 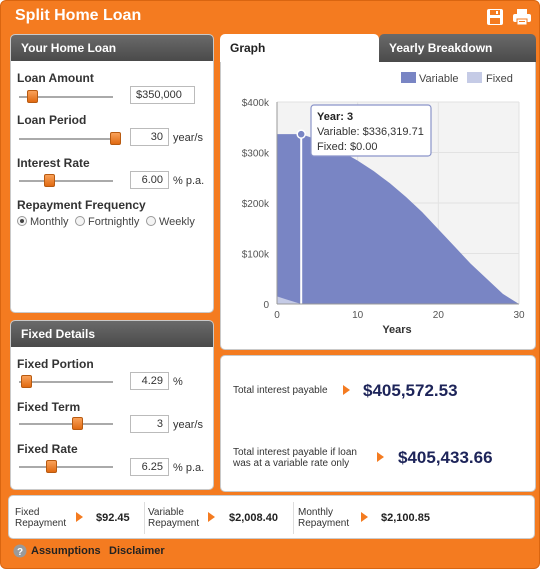 What do you see at coordinates (79, 517) in the screenshot?
I see `fixed-repayment-arrow-icon` at bounding box center [79, 517].